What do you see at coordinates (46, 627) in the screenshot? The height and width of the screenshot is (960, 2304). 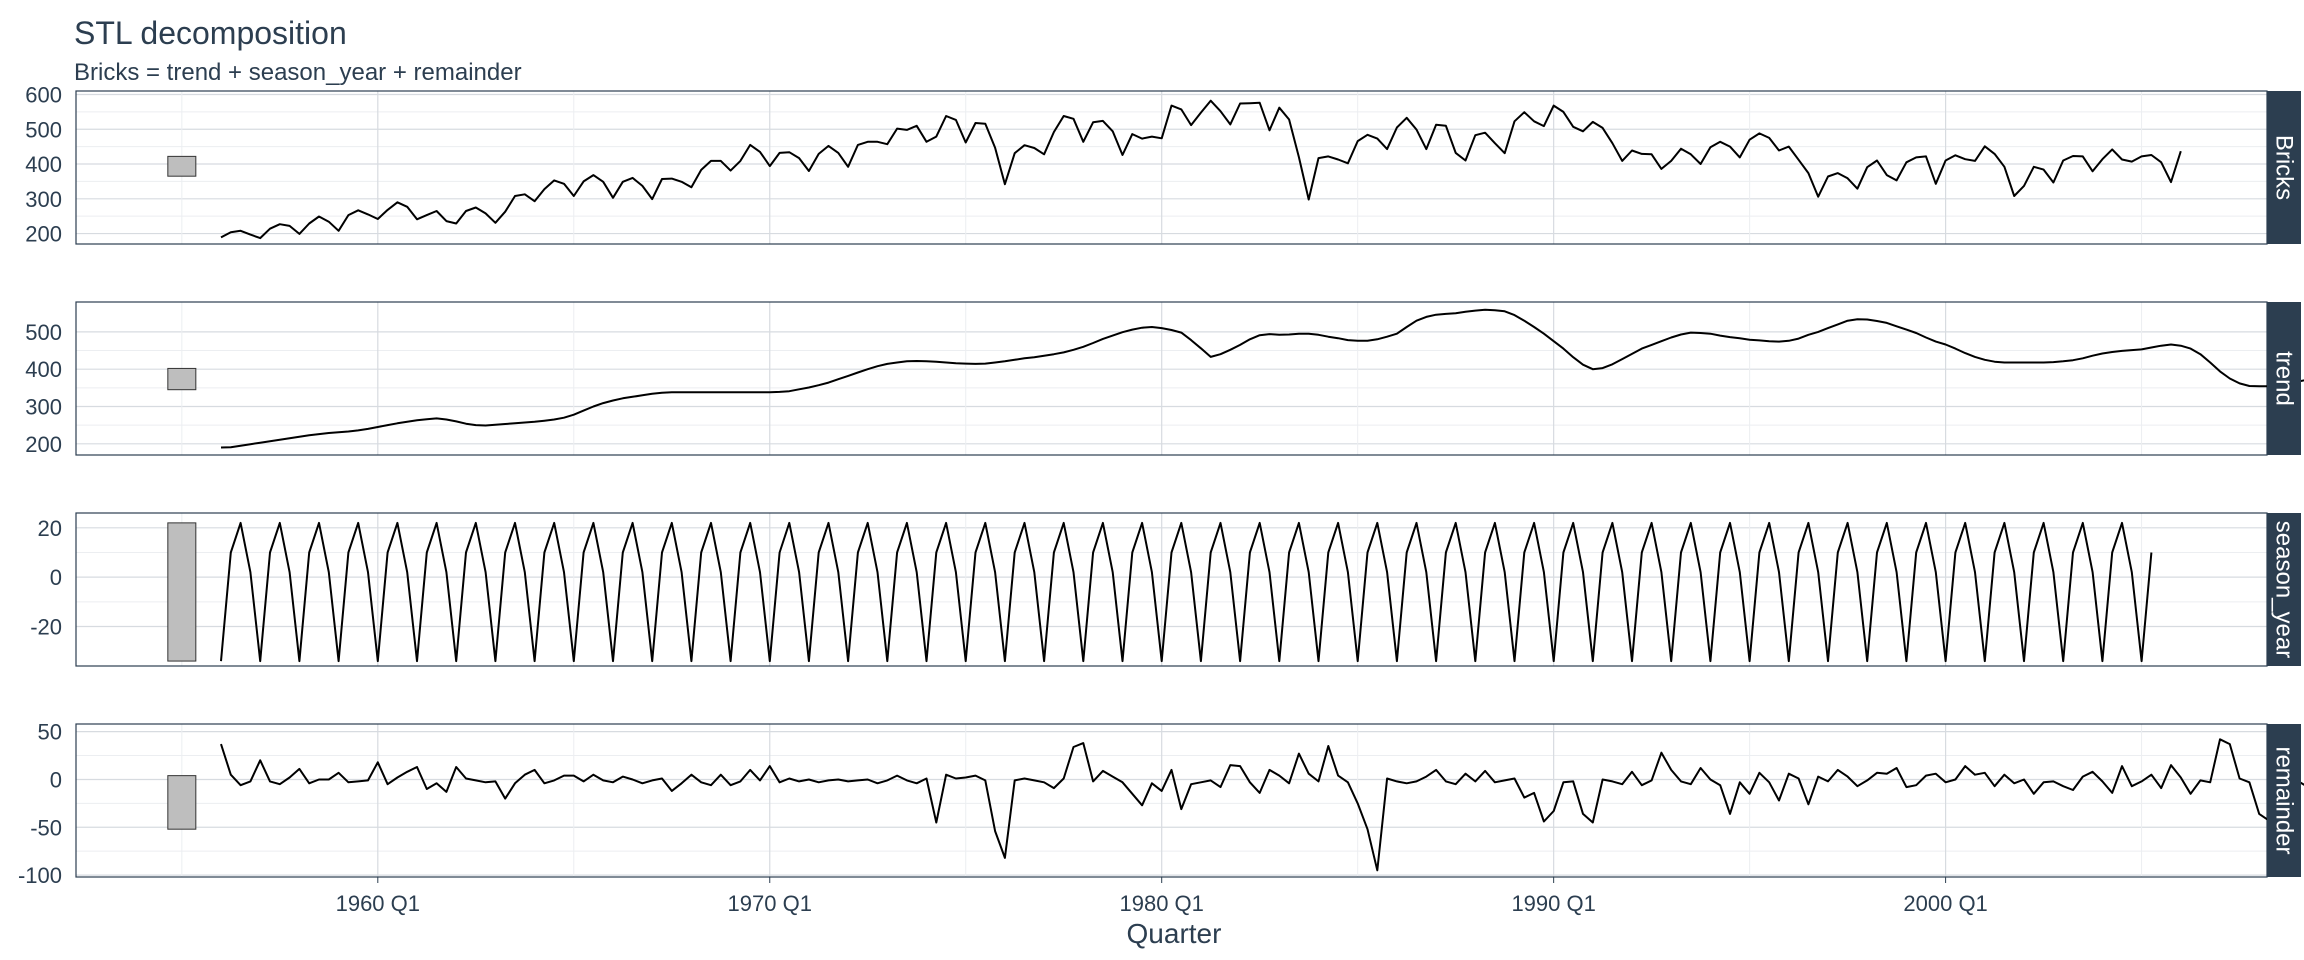 I see `y-tick-label: -20` at bounding box center [46, 627].